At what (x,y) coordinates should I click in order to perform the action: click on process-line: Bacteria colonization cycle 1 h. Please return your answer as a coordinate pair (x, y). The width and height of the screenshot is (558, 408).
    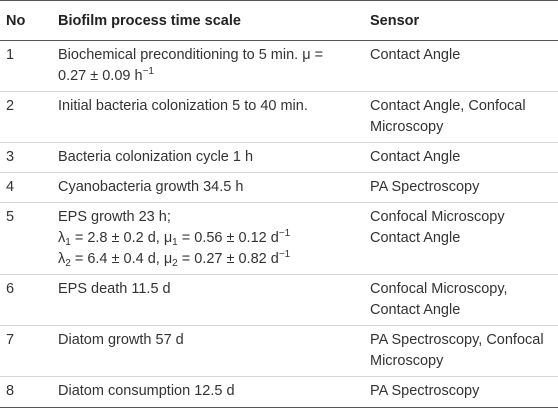
    Looking at the image, I should click on (156, 157).